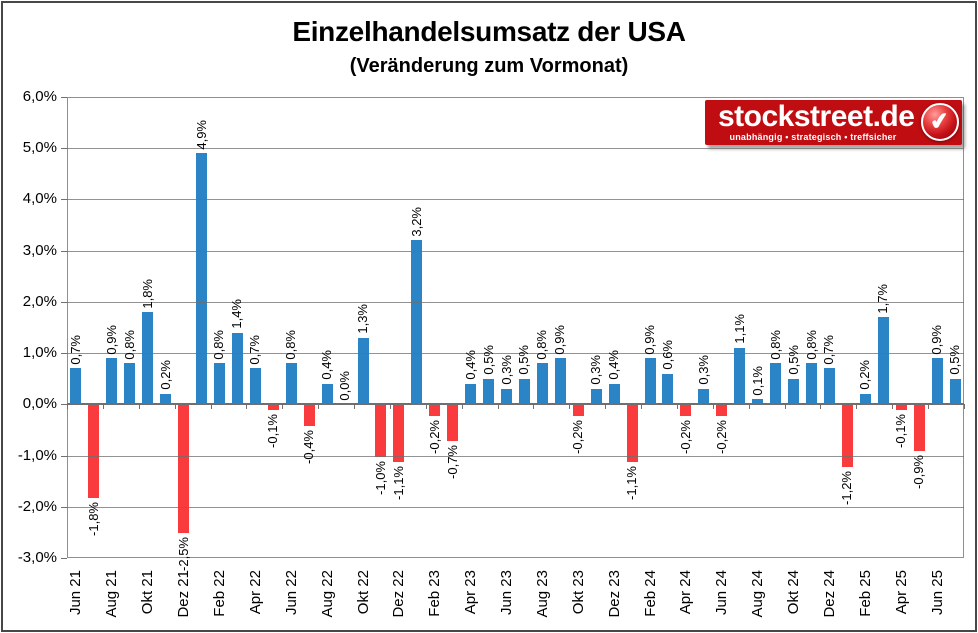 This screenshot has height=633, width=978. Describe the element at coordinates (345, 385) in the screenshot. I see `bar-value-label: 0,0%` at that location.